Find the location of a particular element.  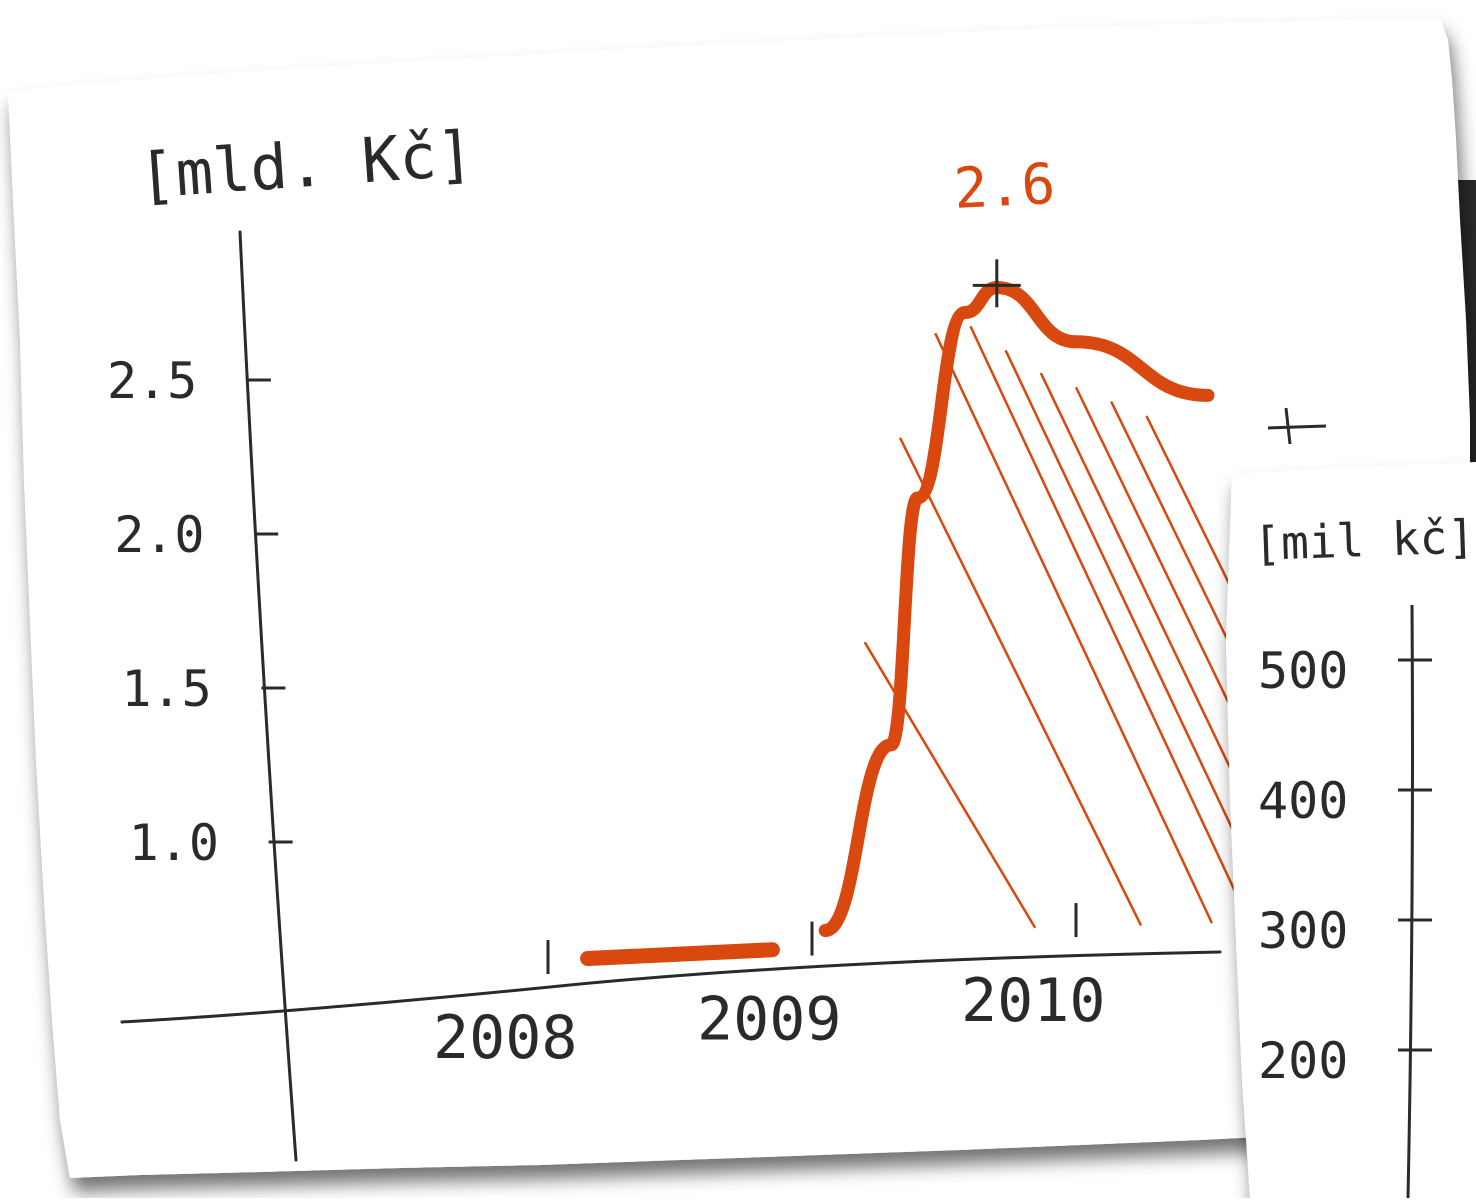

second-y-tick-label: 500 is located at coordinates (1303, 671).